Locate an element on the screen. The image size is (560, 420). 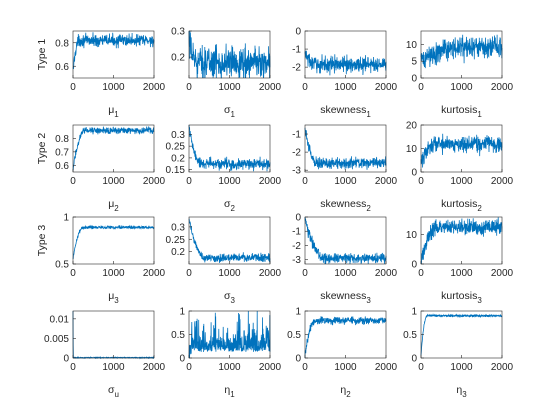
row-label: Type 1 is located at coordinates (42, 55).